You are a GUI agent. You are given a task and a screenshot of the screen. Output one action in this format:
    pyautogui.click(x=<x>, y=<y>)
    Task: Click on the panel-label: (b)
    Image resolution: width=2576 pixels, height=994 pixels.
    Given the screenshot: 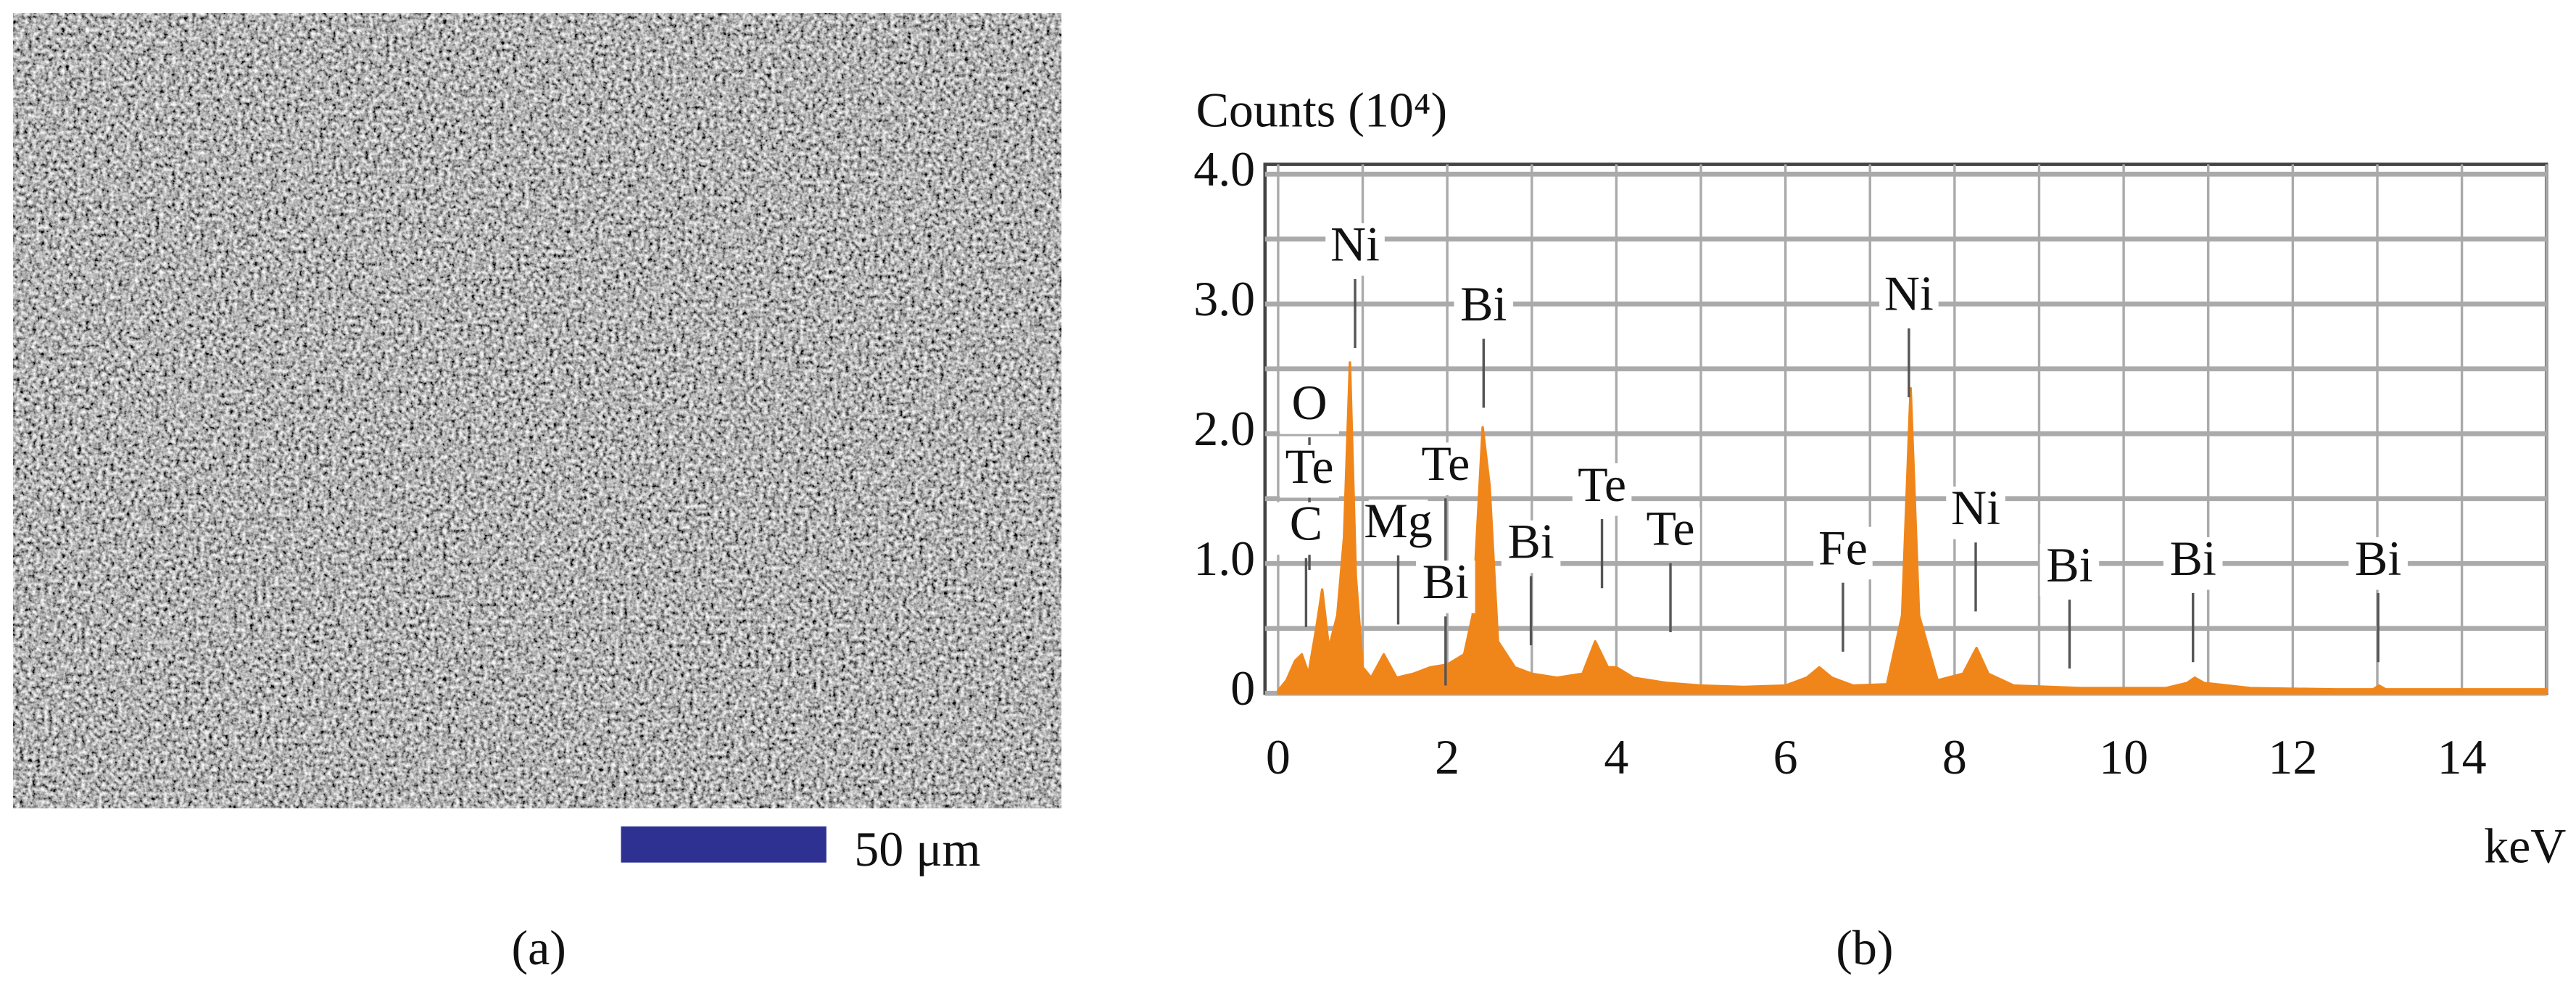 What is the action you would take?
    pyautogui.click(x=1864, y=947)
    